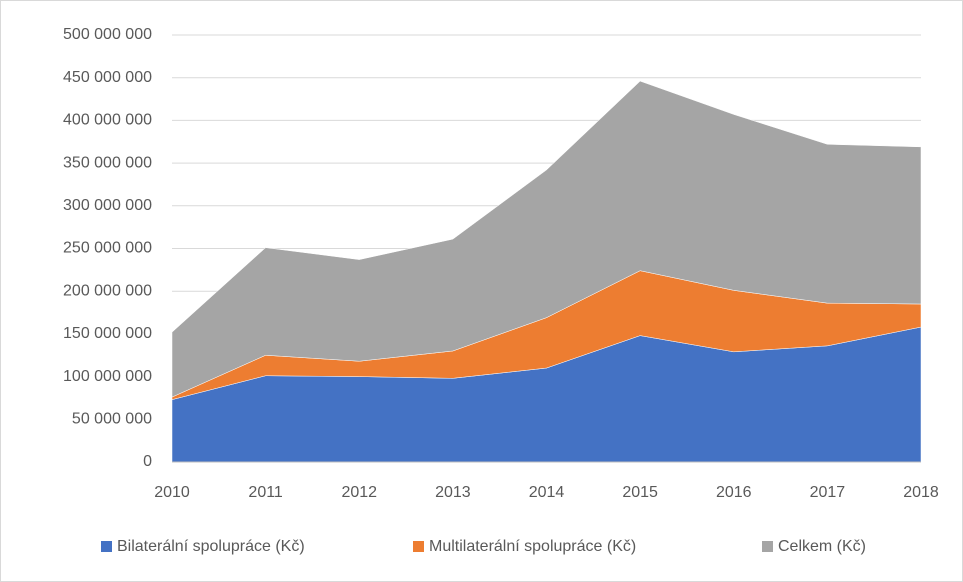 Image resolution: width=963 pixels, height=582 pixels. Describe the element at coordinates (107, 162) in the screenshot. I see `y-tick-label: 350 000 000` at that location.